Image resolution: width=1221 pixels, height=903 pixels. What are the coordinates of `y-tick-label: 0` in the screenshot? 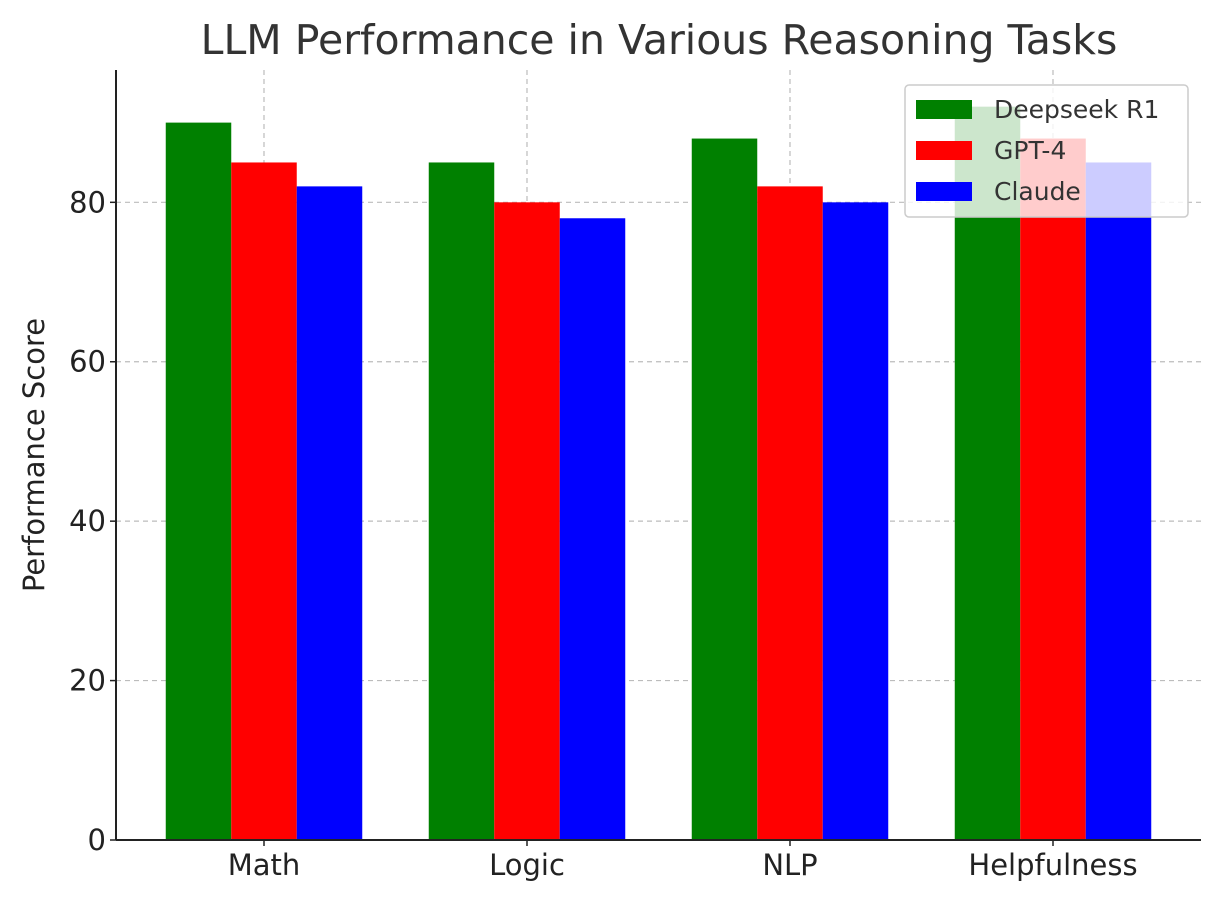 It's located at (97, 840).